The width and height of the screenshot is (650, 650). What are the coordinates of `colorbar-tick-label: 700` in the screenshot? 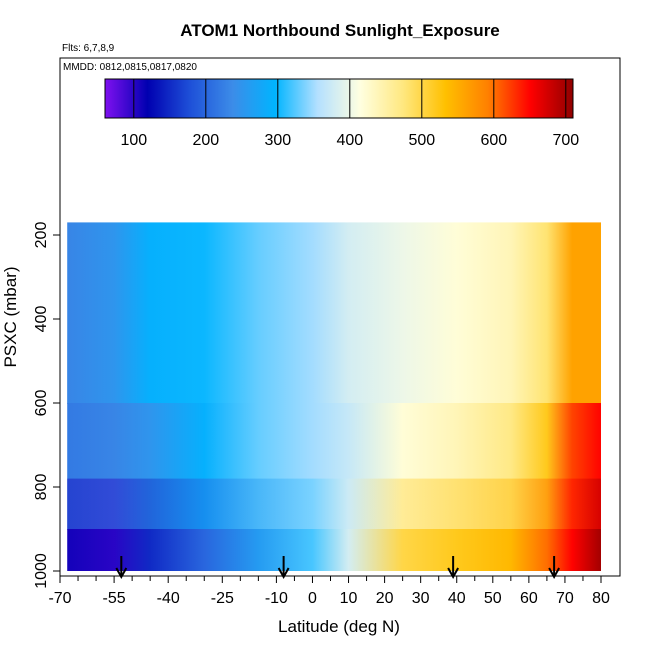 It's located at (565, 140).